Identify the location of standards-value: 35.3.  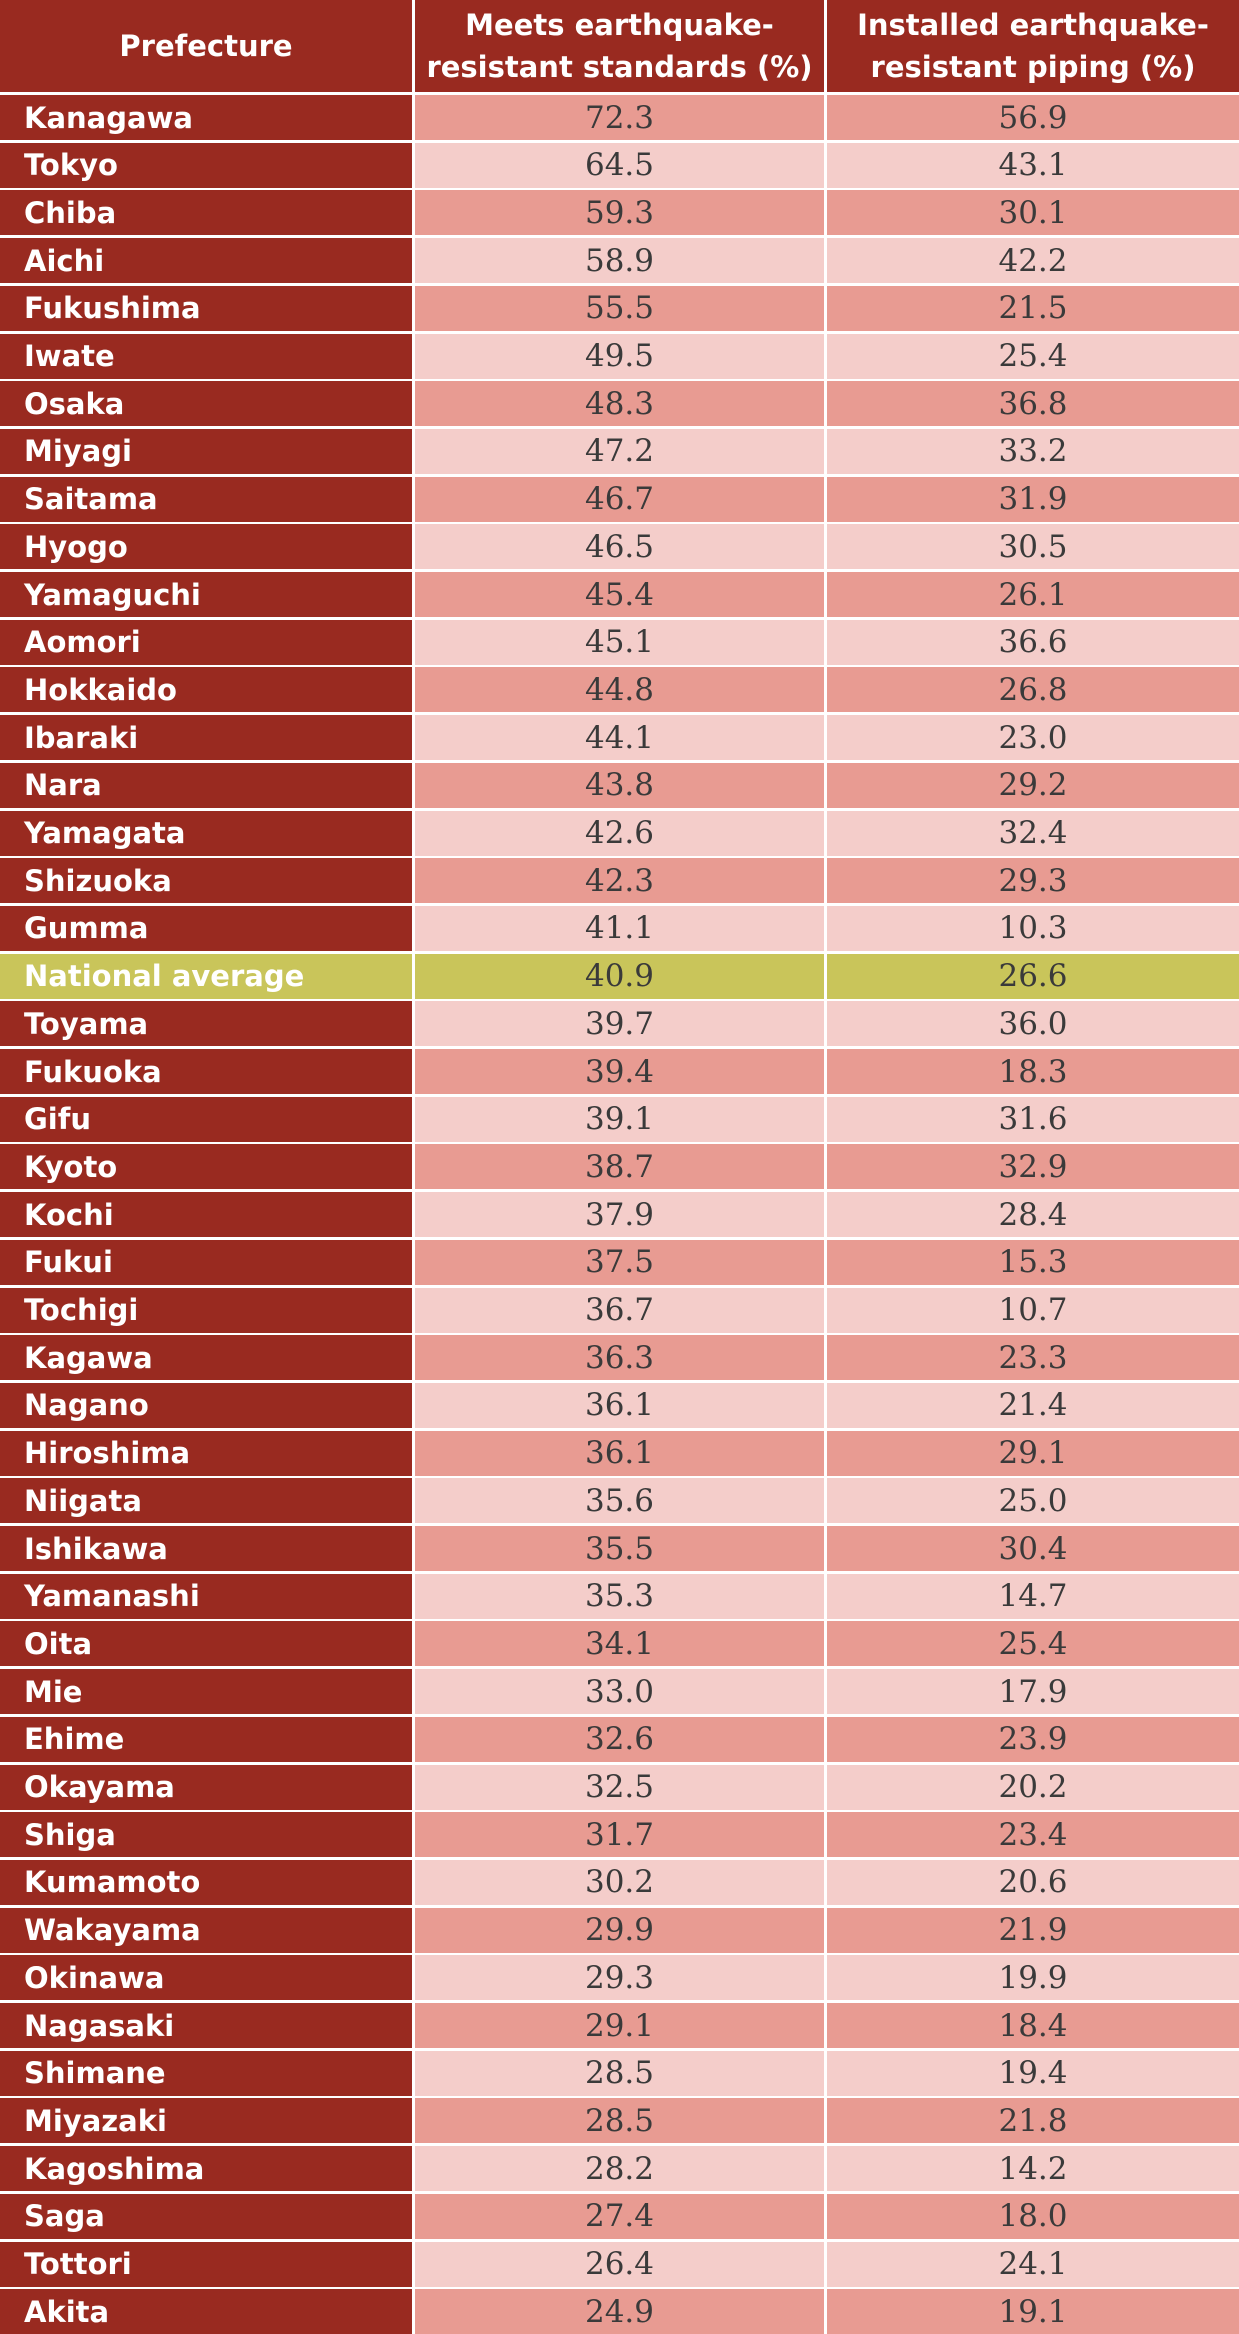
(619, 1596).